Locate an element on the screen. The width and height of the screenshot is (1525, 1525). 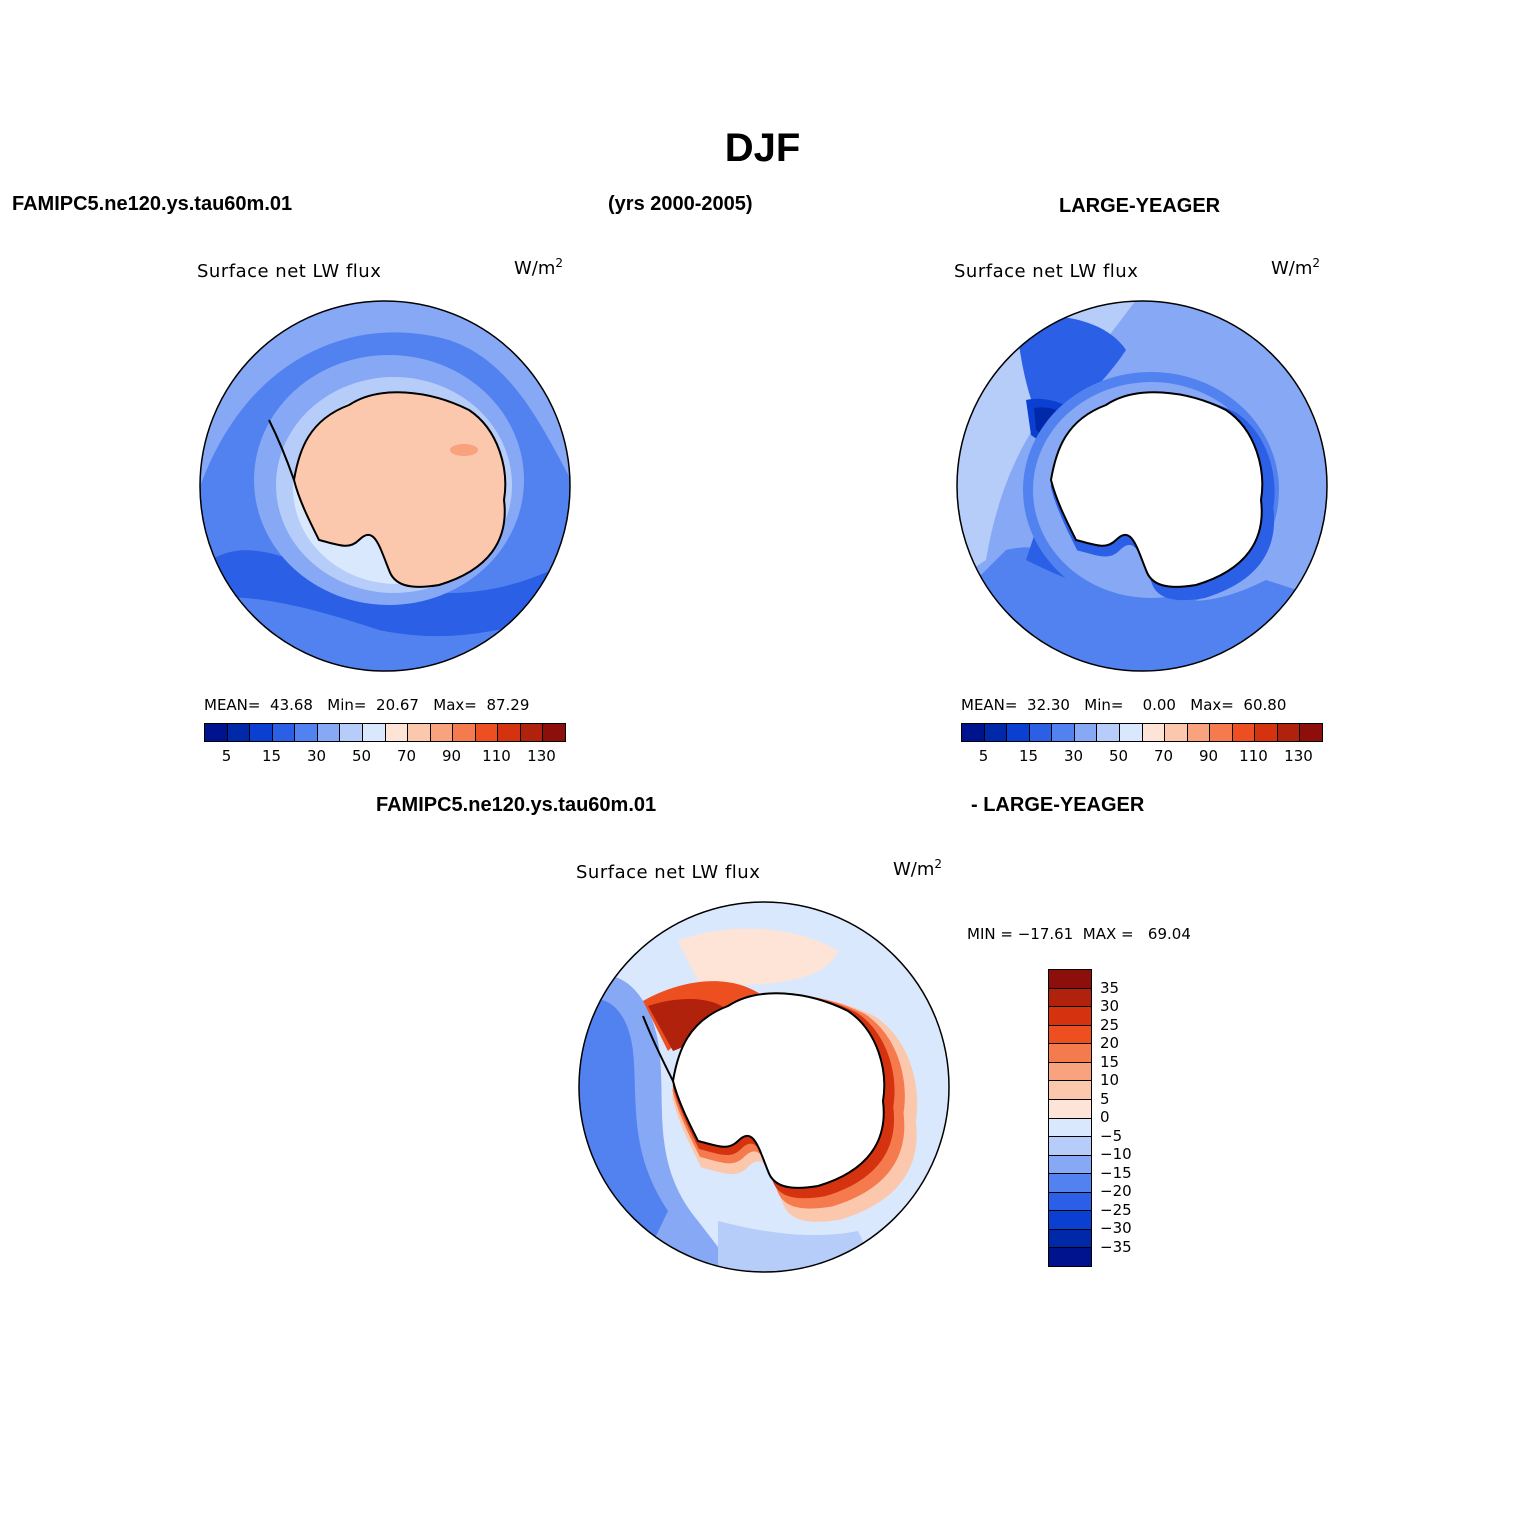
colorbar-tick-label: 25 is located at coordinates (1110, 1024).